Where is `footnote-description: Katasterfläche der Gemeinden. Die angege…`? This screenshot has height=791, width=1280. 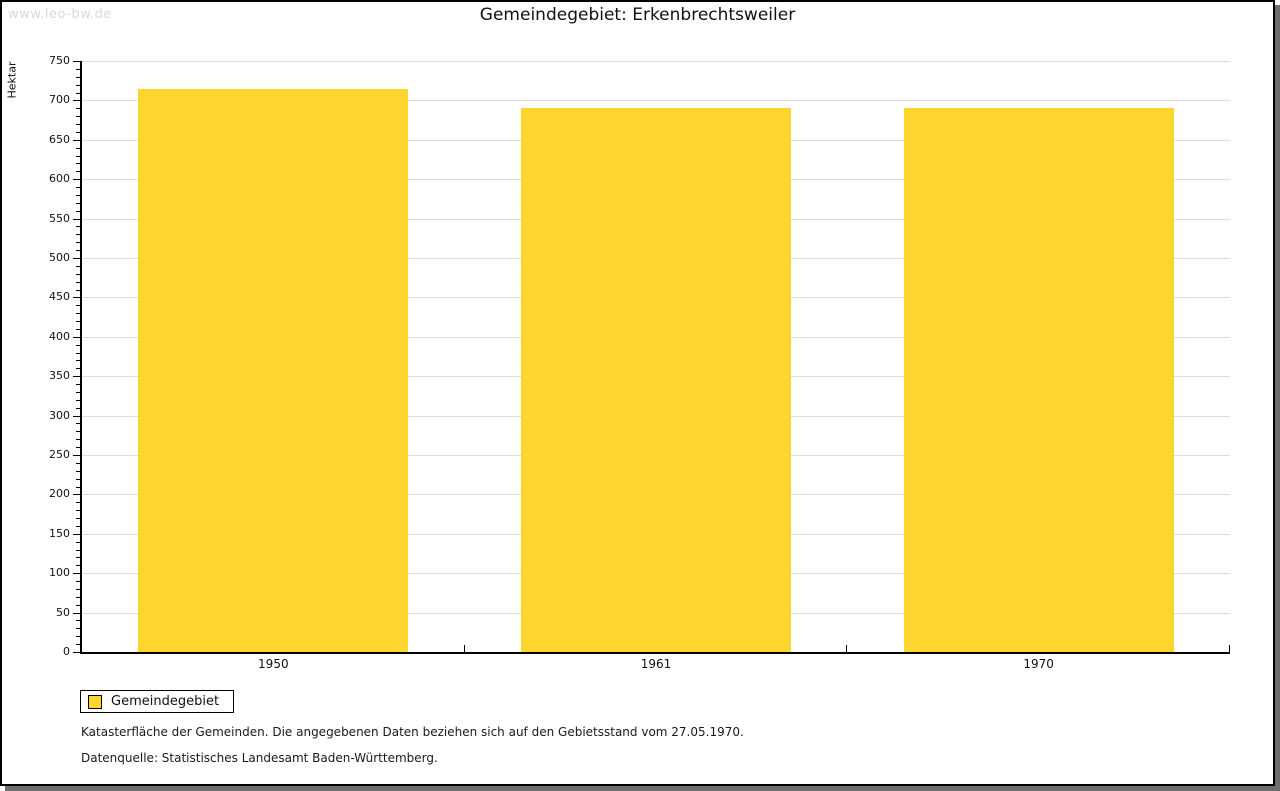
footnote-description: Katasterfläche der Gemeinden. Die angege… is located at coordinates (412, 732).